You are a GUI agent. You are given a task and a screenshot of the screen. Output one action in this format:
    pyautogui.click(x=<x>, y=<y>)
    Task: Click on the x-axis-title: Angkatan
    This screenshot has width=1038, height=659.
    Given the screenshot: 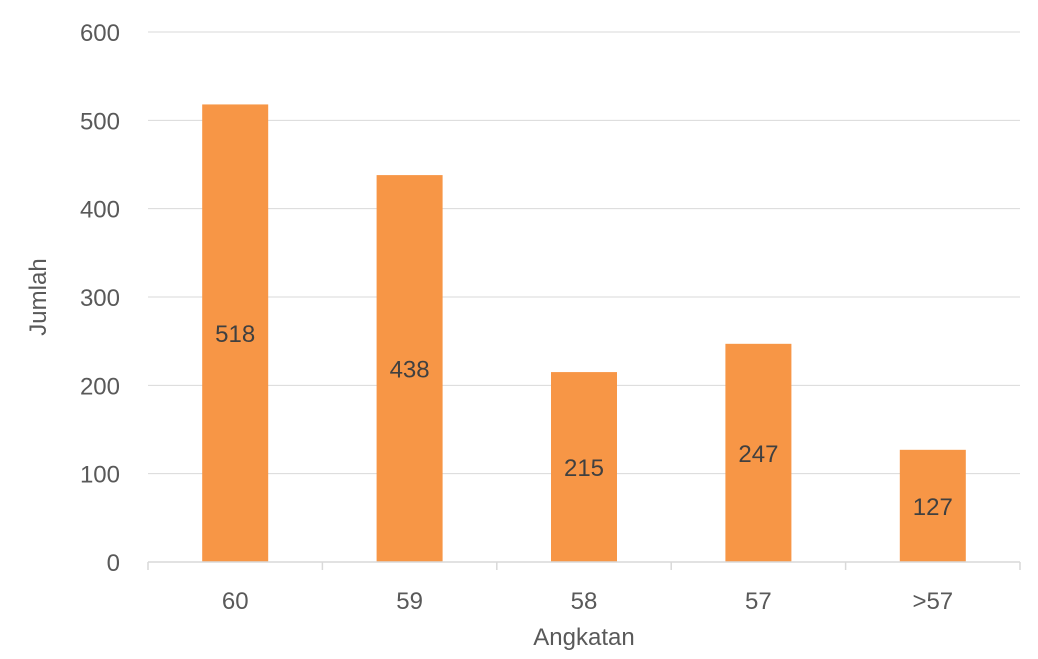 What is the action you would take?
    pyautogui.click(x=583, y=637)
    